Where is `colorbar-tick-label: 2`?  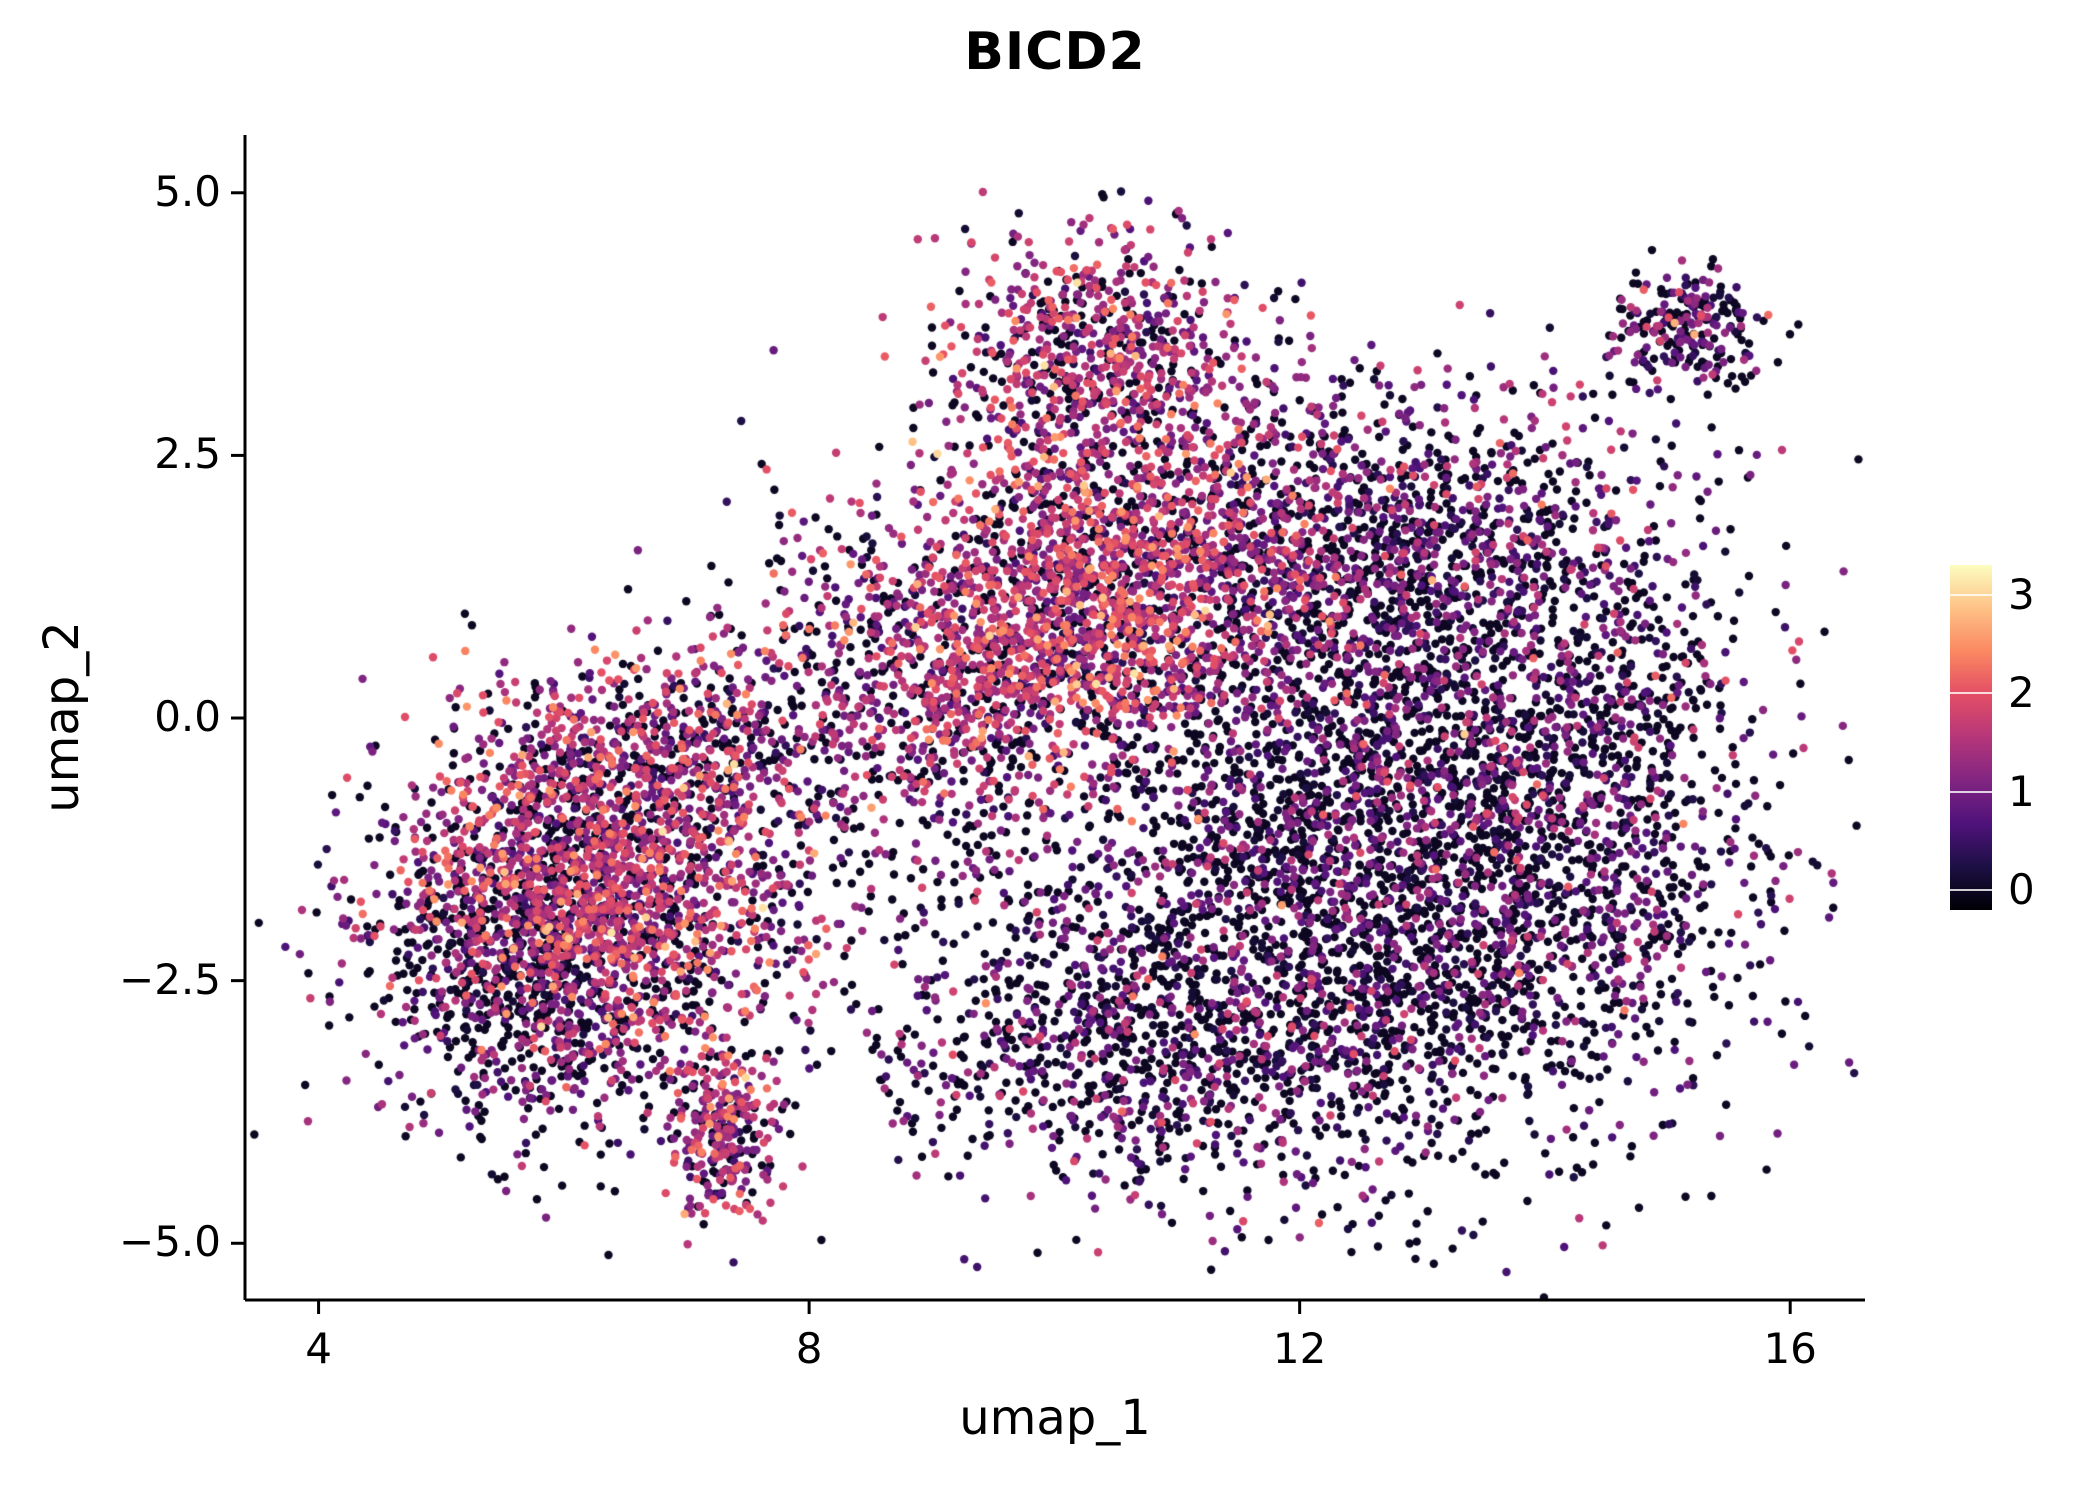
colorbar-tick-label: 2 is located at coordinates (2021, 693).